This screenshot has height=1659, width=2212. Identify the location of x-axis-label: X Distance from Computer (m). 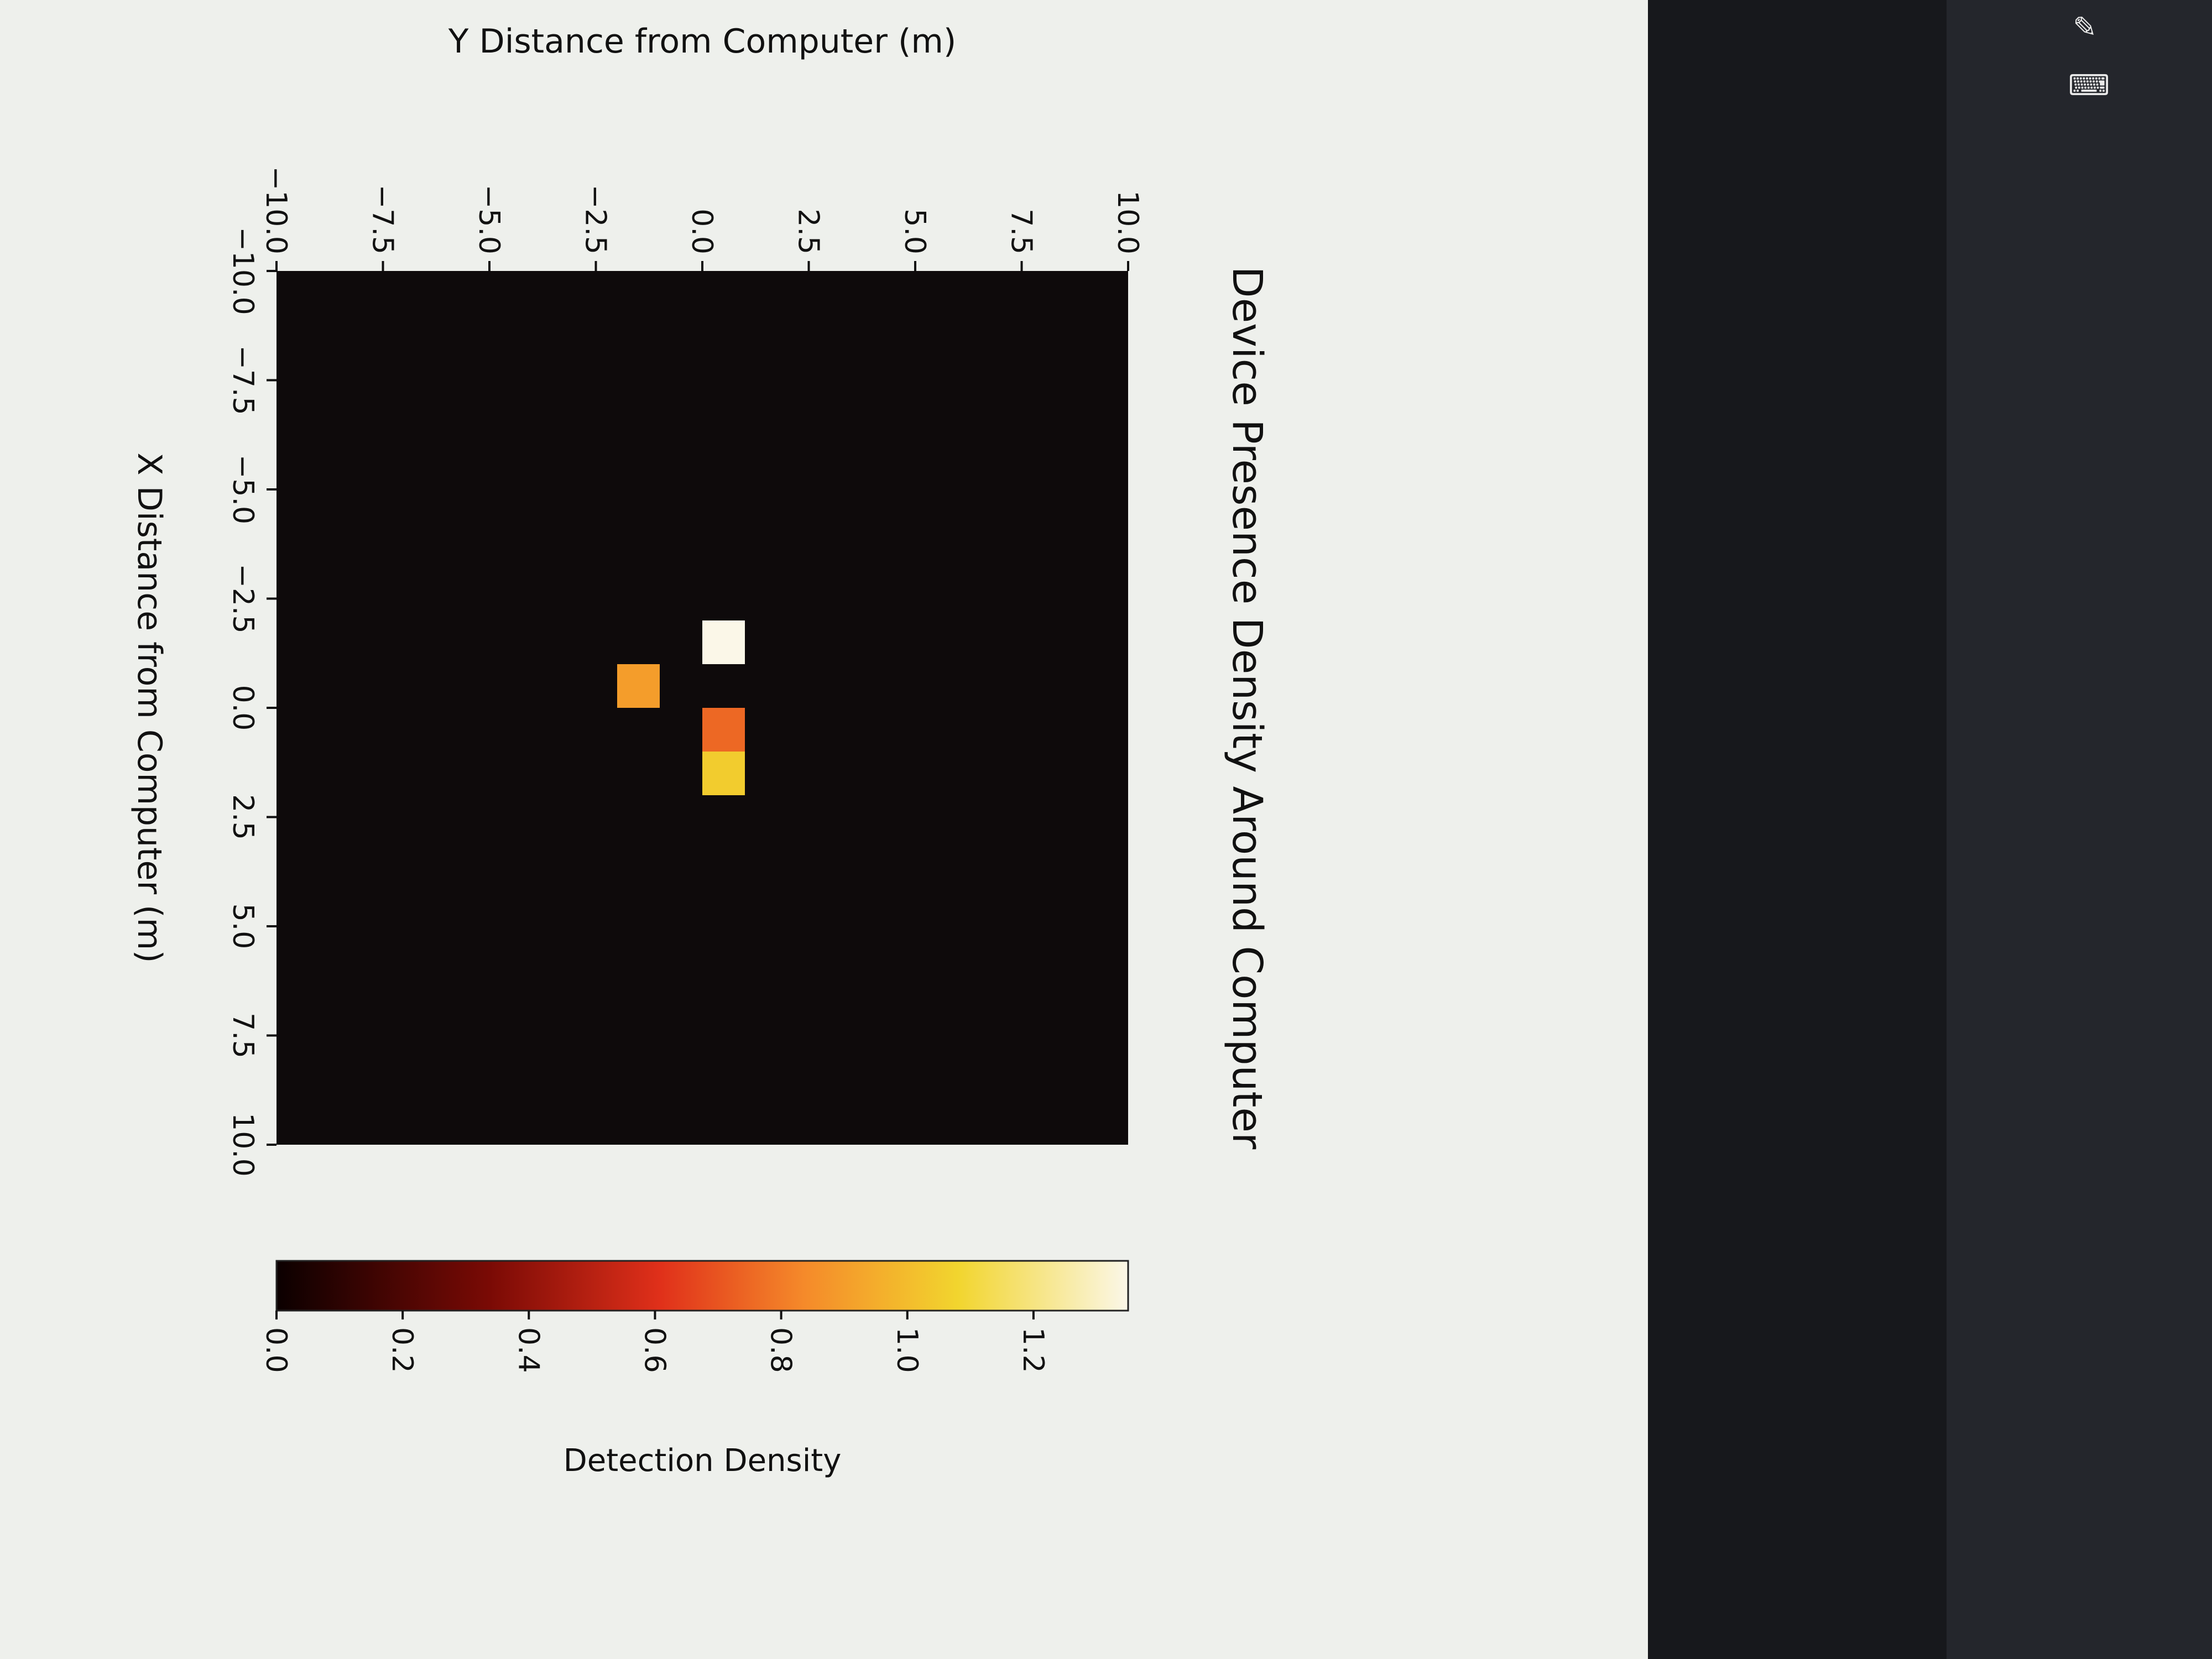
(149, 708).